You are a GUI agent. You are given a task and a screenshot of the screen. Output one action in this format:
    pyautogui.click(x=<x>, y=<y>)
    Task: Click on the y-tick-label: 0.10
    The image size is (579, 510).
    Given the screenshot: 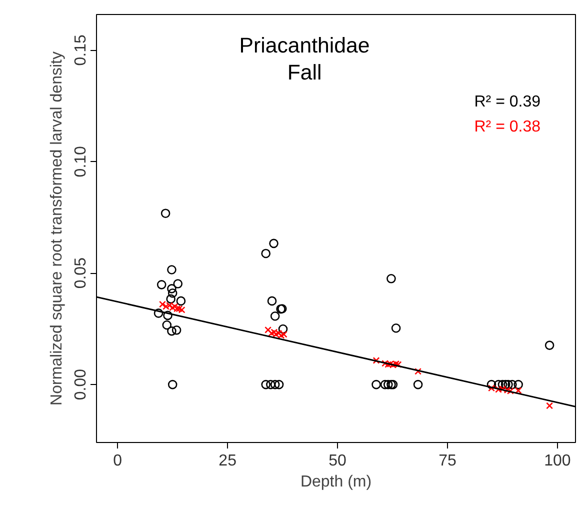 What is the action you would take?
    pyautogui.click(x=81, y=162)
    